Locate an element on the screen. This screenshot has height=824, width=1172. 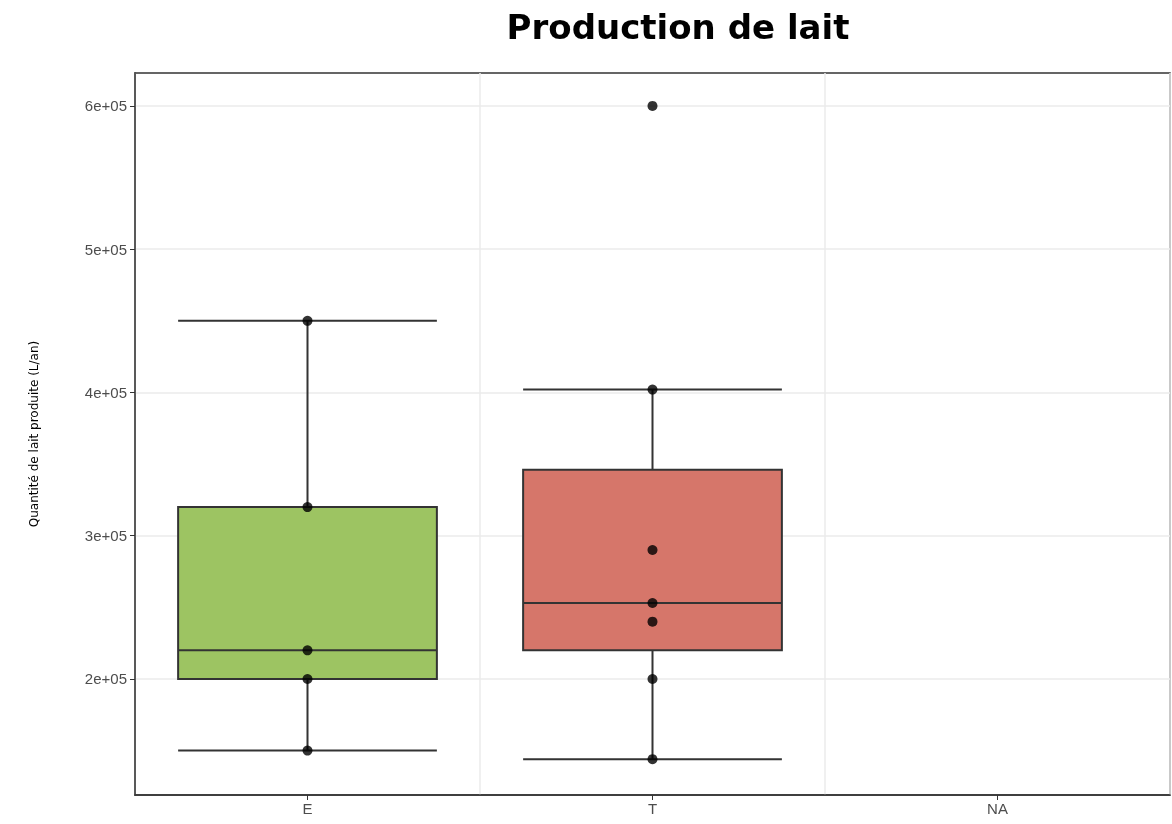
x-tick-label: NA is located at coordinates (997, 808).